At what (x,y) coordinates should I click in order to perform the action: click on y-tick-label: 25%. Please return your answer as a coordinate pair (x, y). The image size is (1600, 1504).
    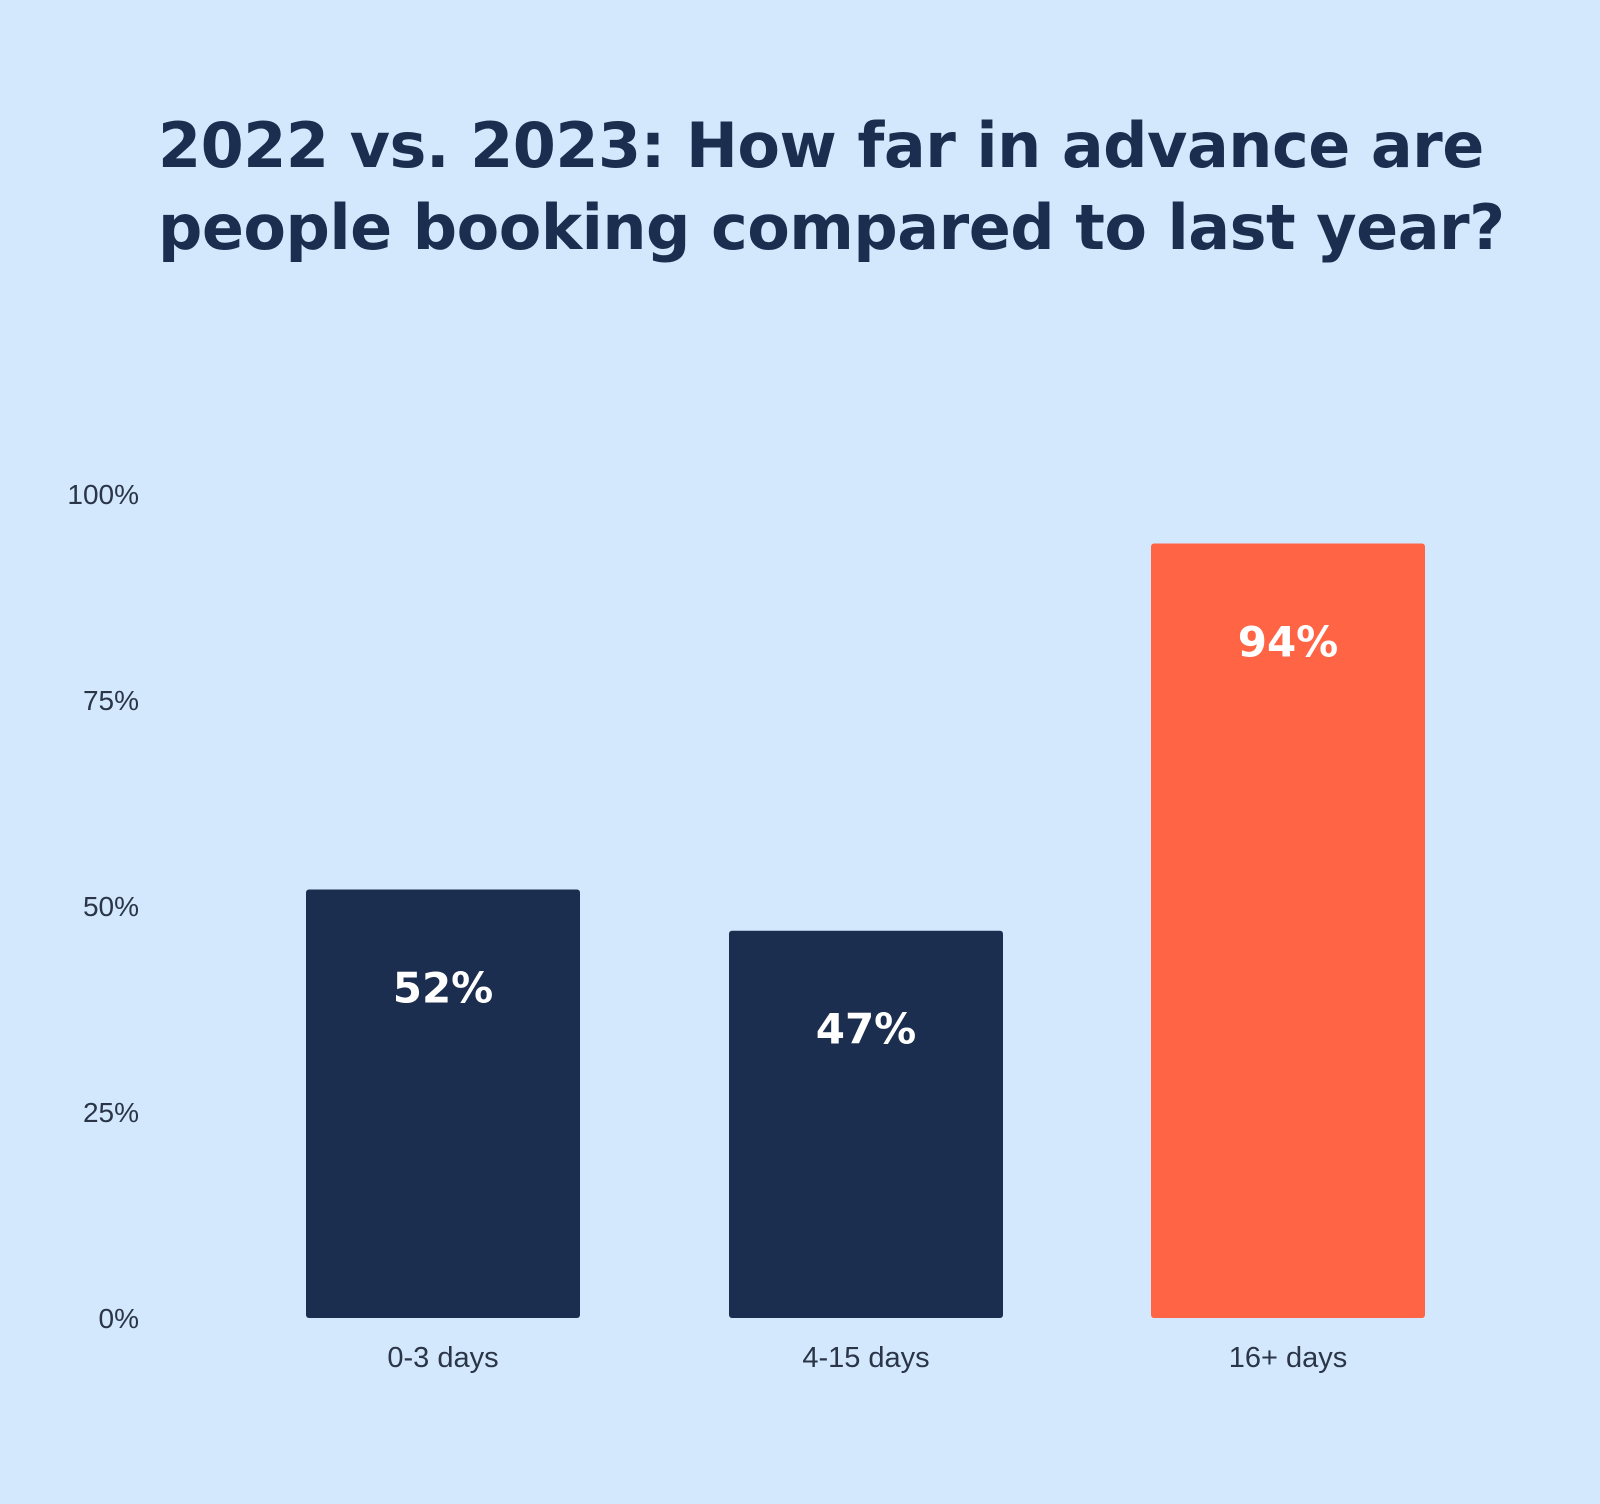
    Looking at the image, I should click on (111, 1112).